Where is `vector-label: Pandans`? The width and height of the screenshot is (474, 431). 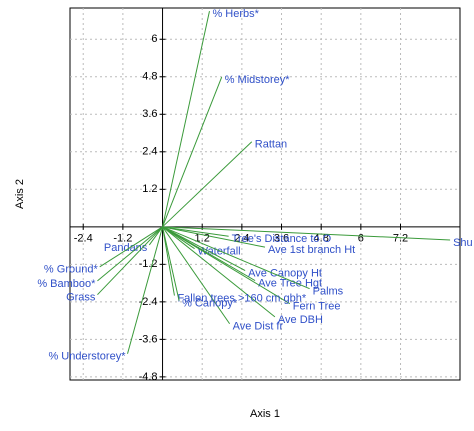
vector-label: Pandans is located at coordinates (126, 248).